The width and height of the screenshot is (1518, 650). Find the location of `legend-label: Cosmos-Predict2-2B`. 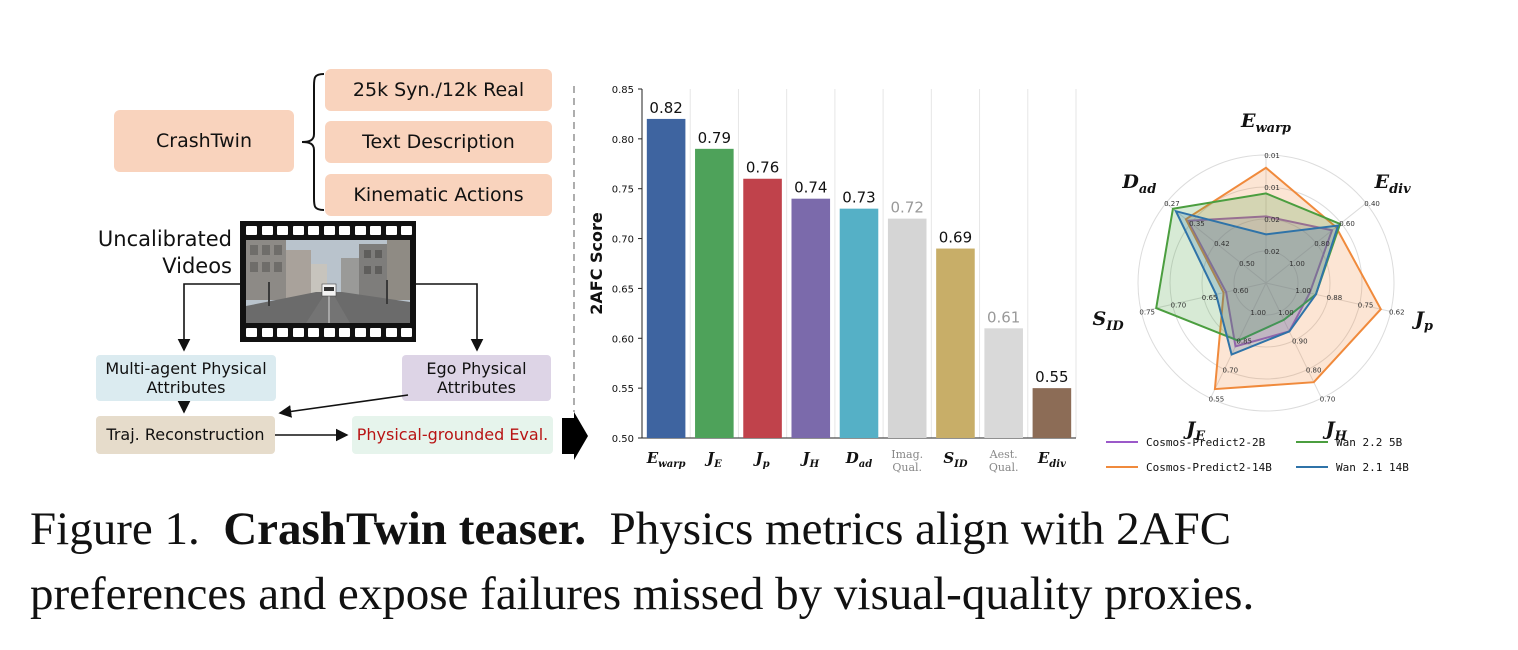

legend-label: Cosmos-Predict2-2B is located at coordinates (1206, 442).